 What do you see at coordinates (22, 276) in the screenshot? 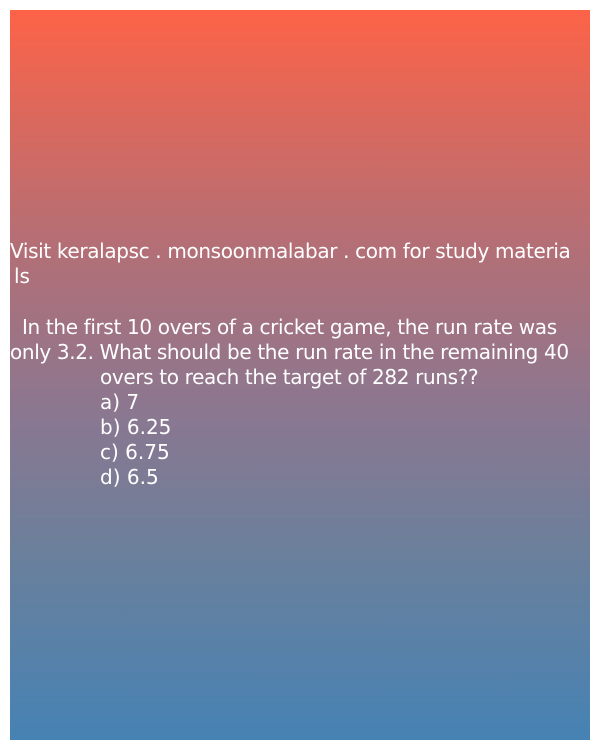
I see `promo-line-2: ls` at bounding box center [22, 276].